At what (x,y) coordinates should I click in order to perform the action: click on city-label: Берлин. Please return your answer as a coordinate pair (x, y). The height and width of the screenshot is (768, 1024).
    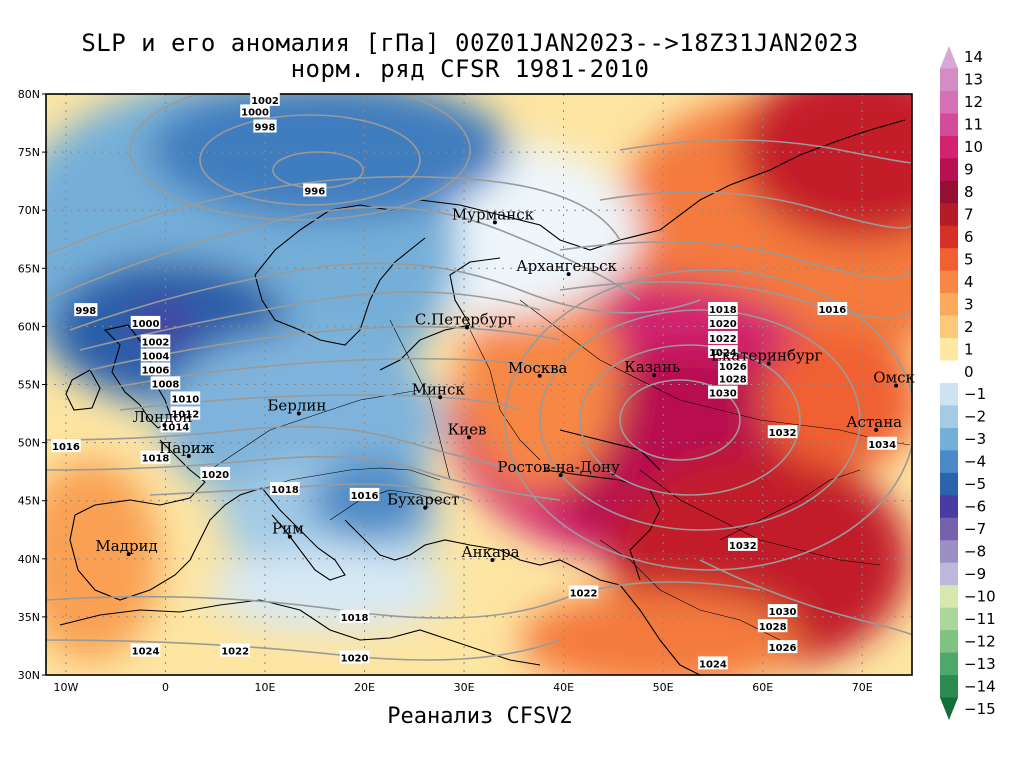
    Looking at the image, I should click on (296, 406).